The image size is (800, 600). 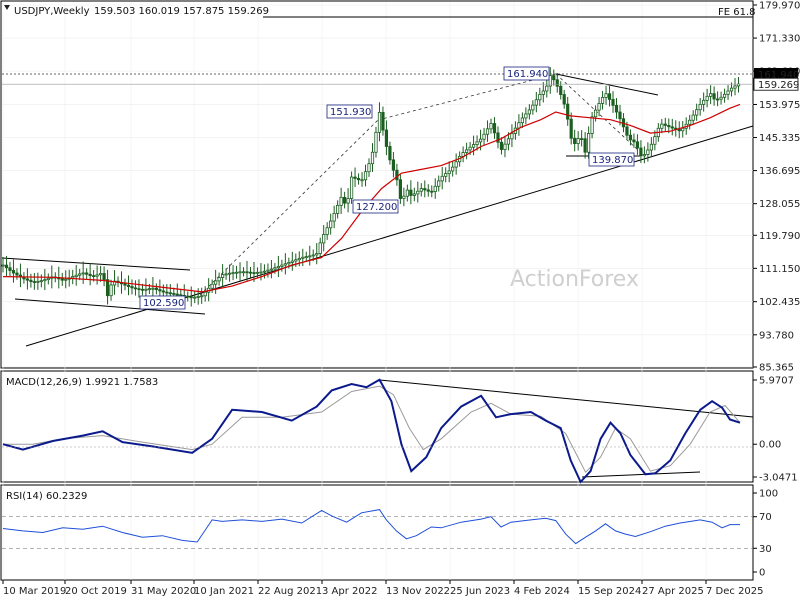 I want to click on rsi-tick-label: 0, so click(x=762, y=573).